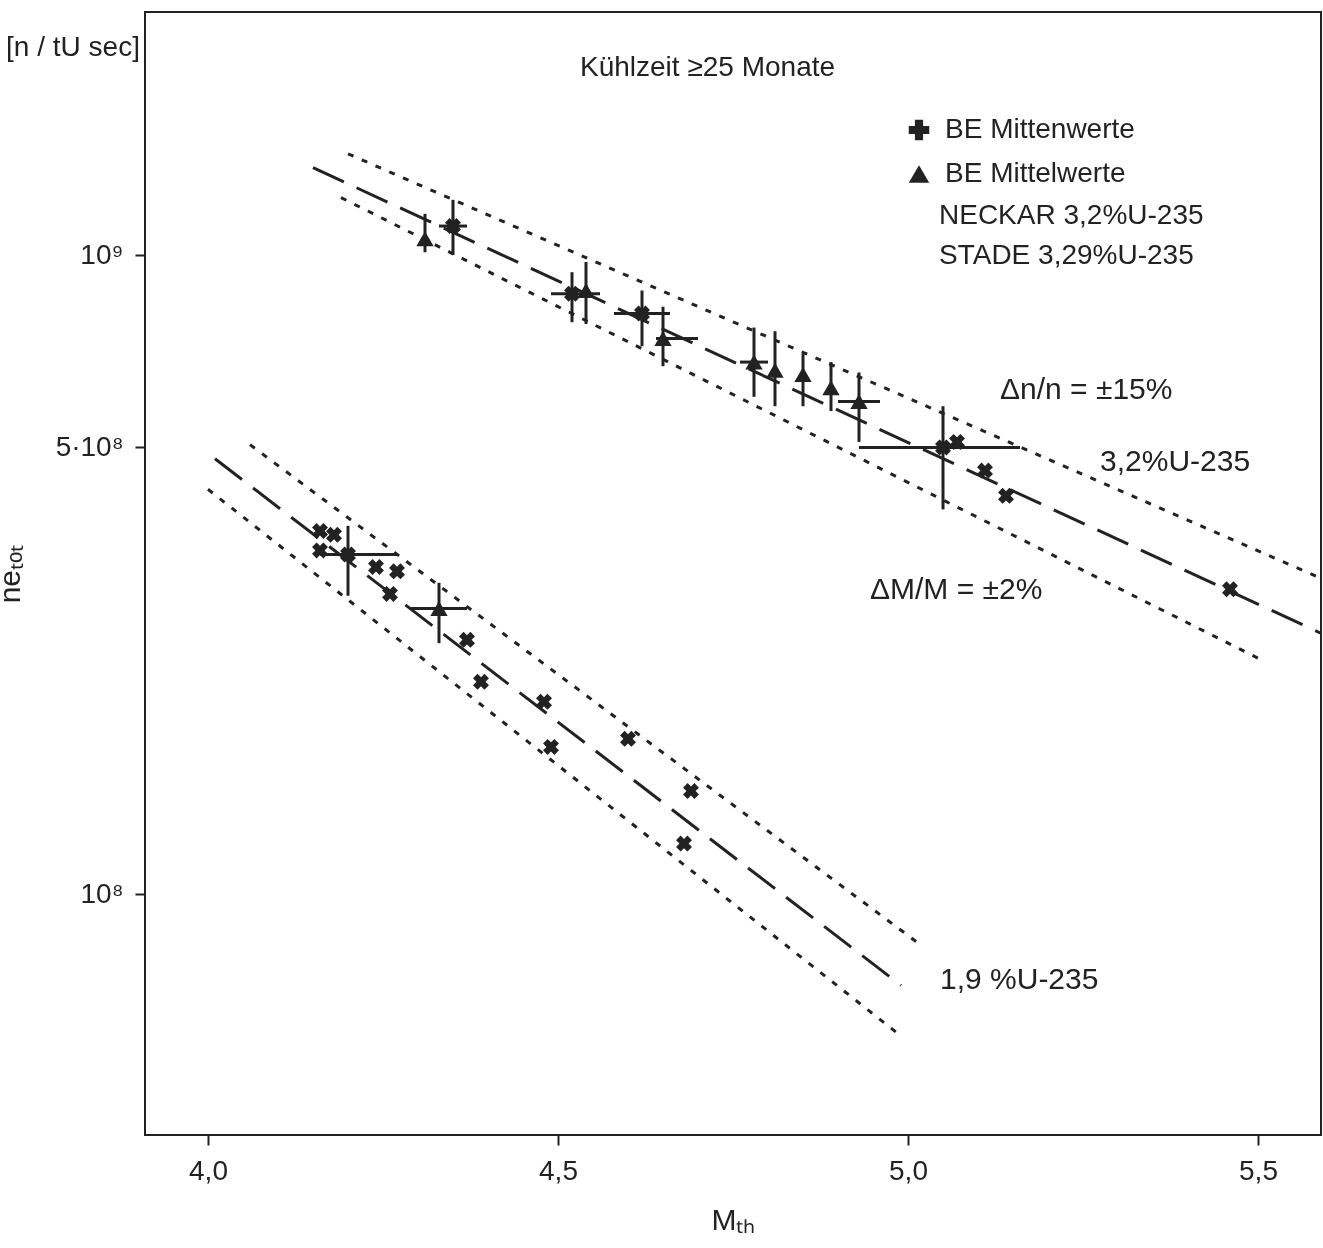  What do you see at coordinates (733, 1219) in the screenshot?
I see `x-axis-title: Mₜₕ` at bounding box center [733, 1219].